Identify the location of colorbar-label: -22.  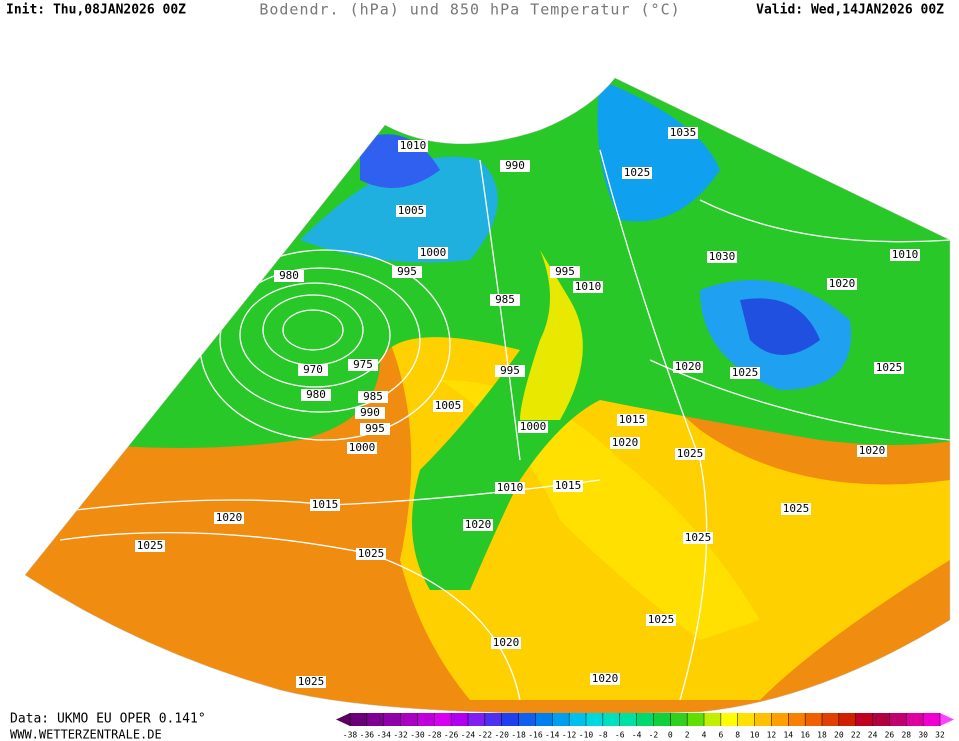
(485, 735).